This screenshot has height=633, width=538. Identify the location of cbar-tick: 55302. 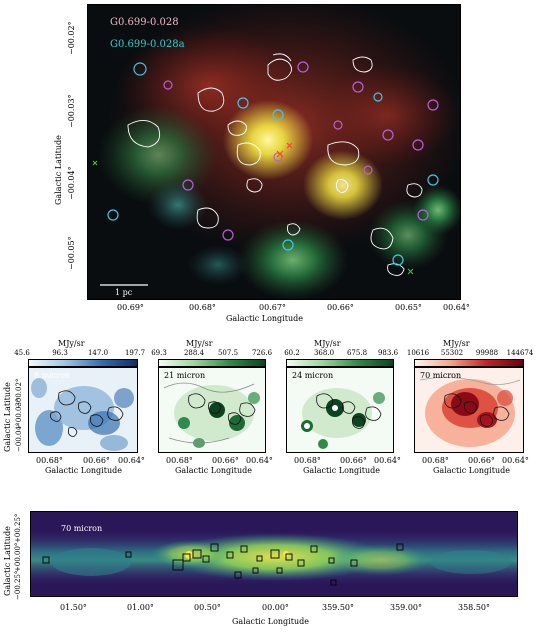
(452, 353).